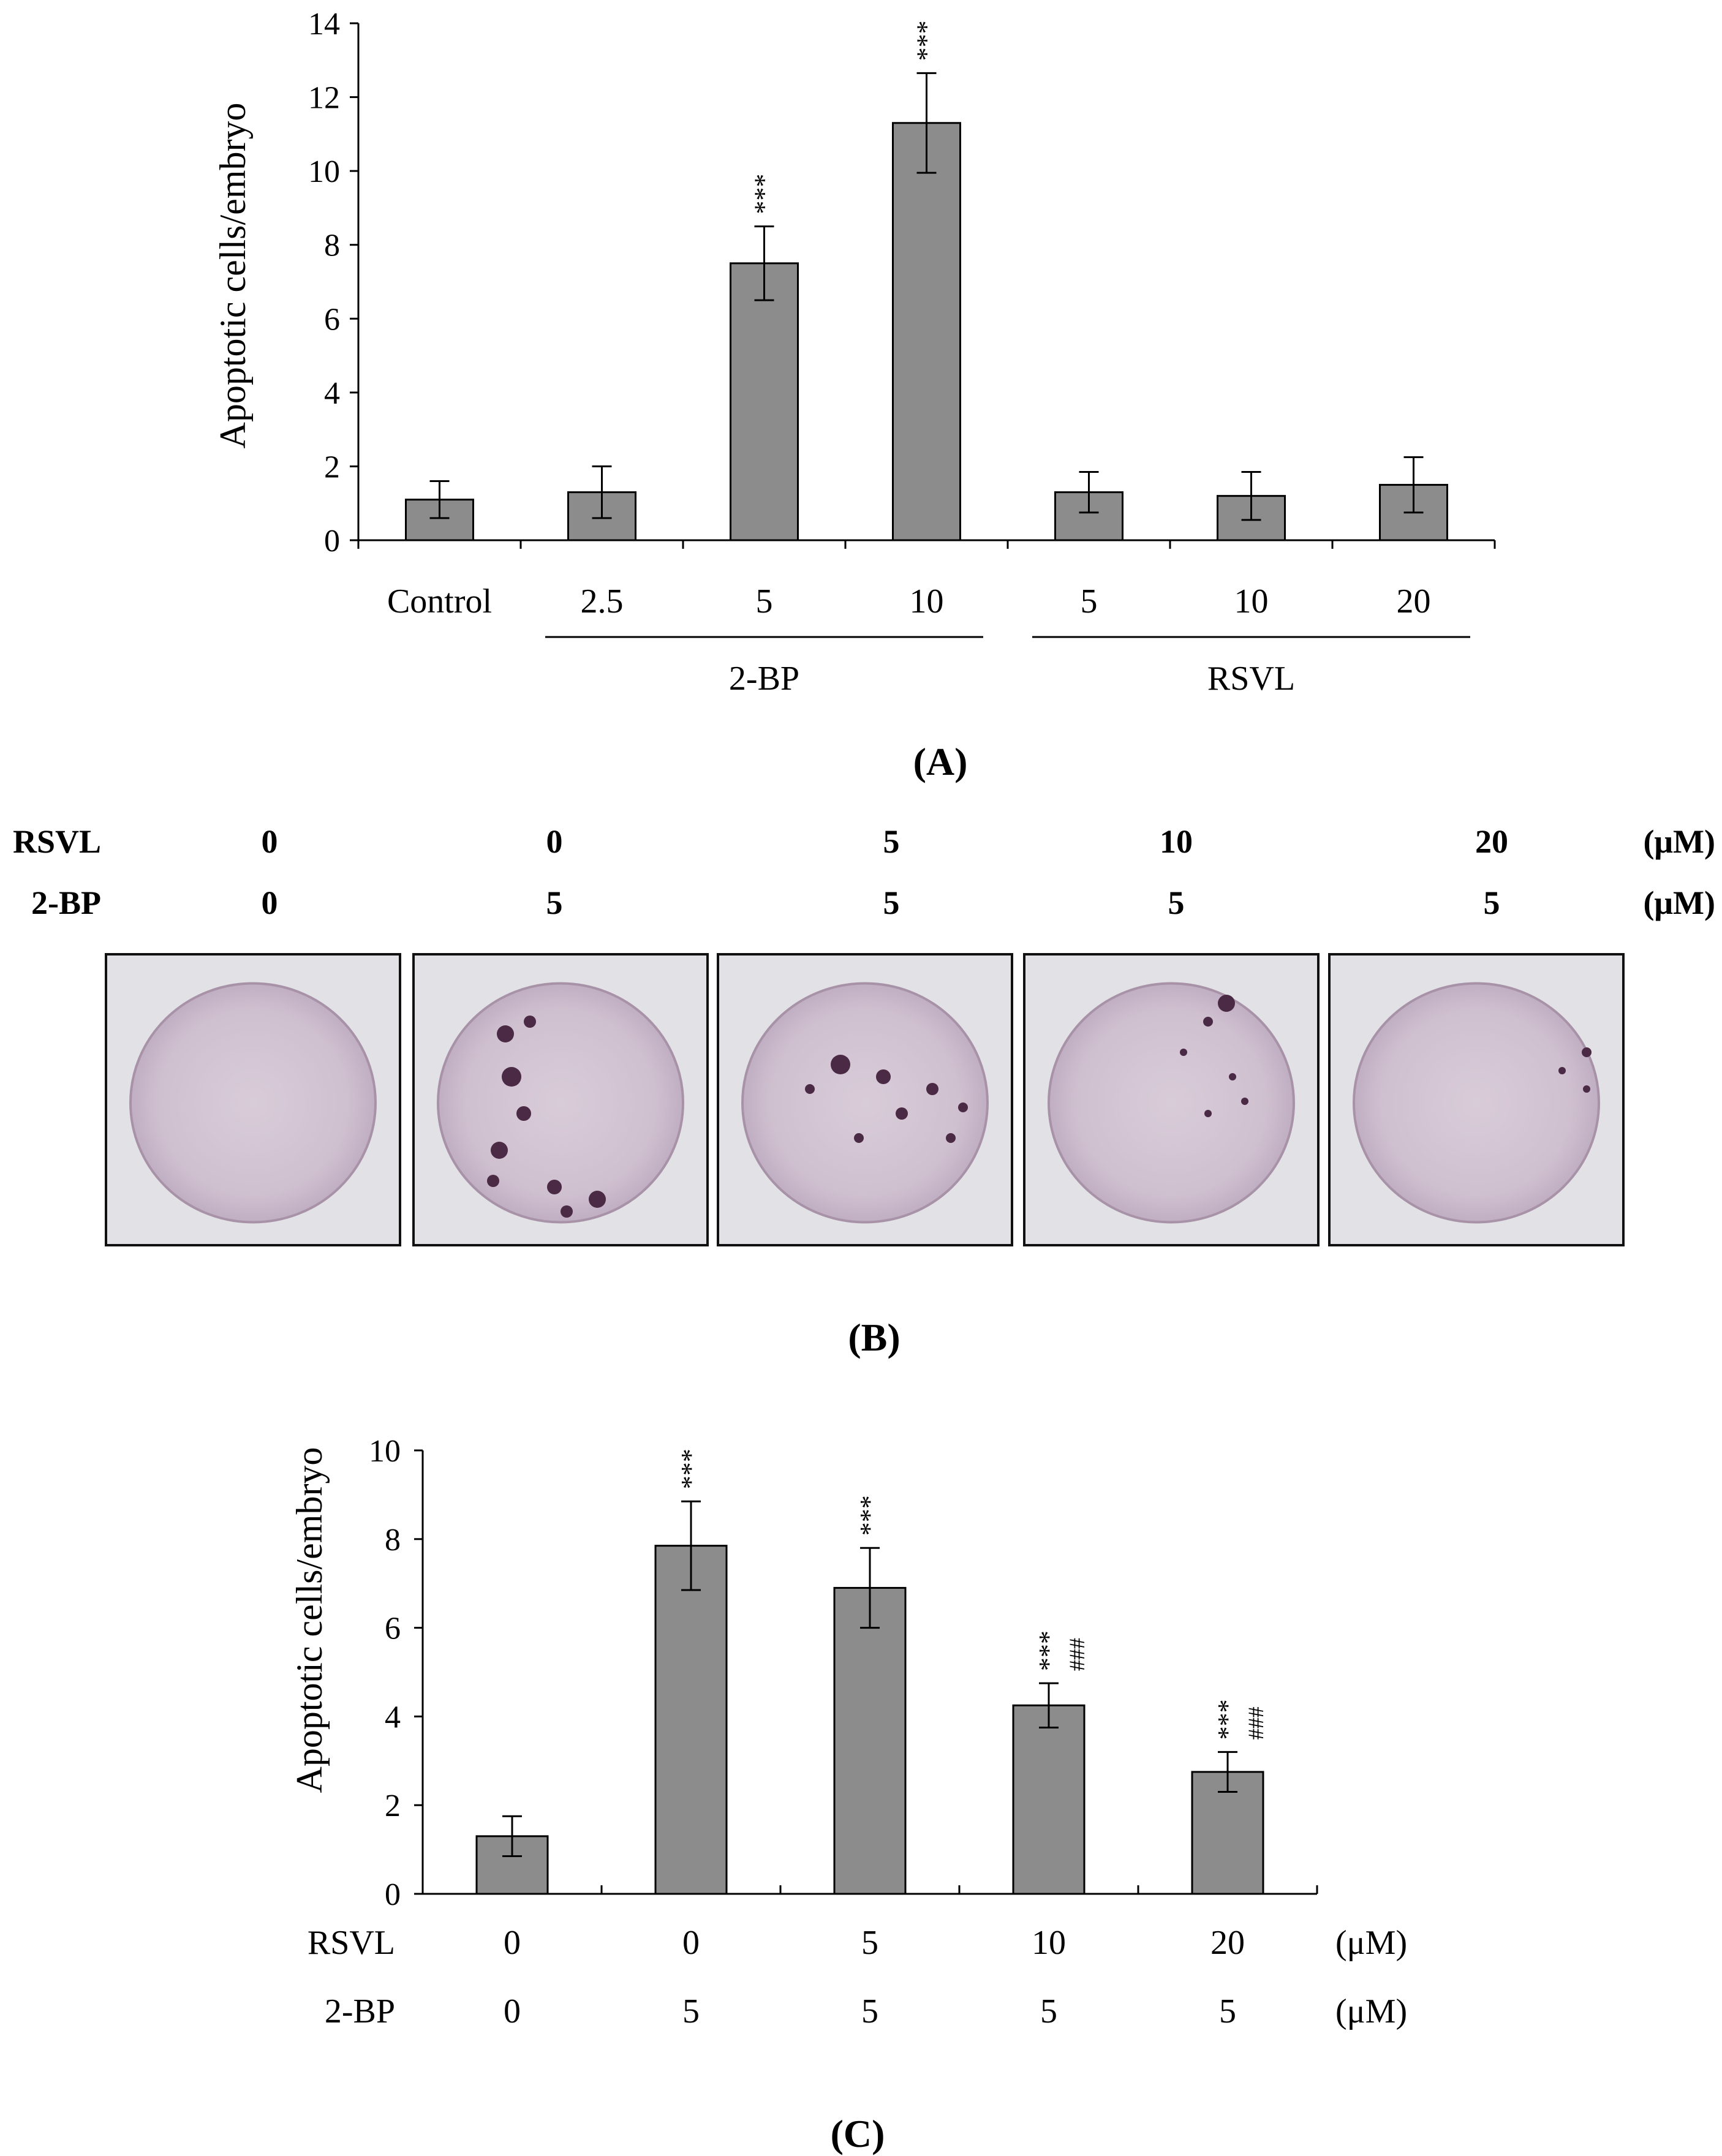 The image size is (1722, 2156). I want to click on chart-a-x-tick-label: 2.5, so click(602, 601).